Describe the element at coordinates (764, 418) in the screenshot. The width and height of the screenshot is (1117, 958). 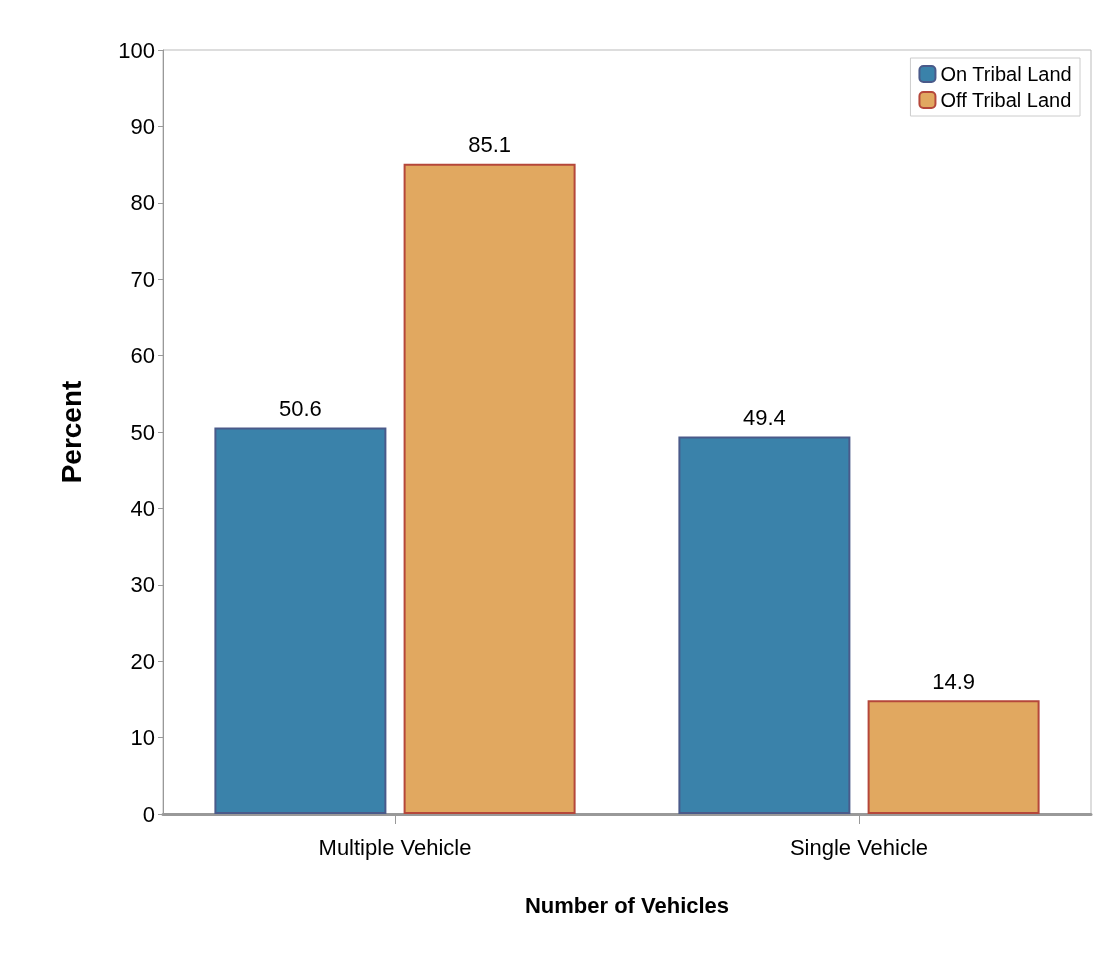
I see `data-label: 49.4` at that location.